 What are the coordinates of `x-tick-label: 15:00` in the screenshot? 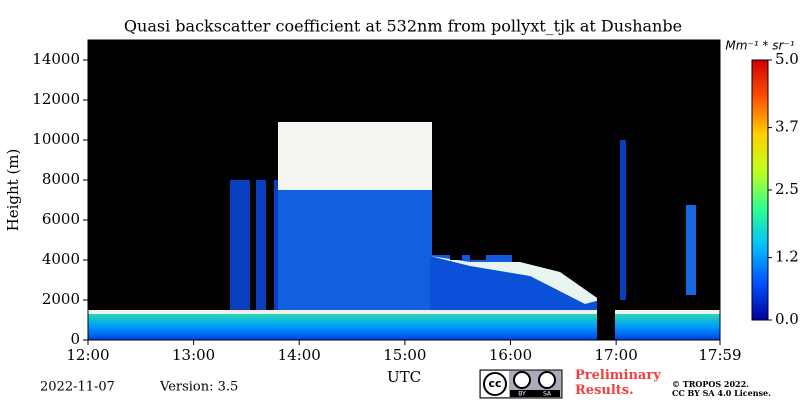 It's located at (404, 355).